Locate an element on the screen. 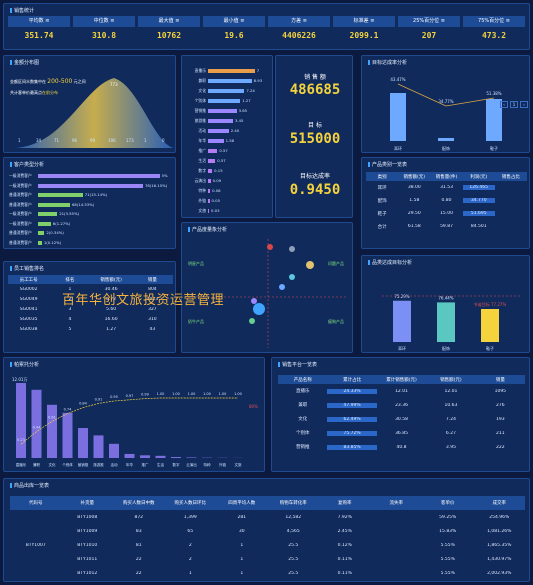 The image size is (533, 585). cat-cell: 配饰 is located at coordinates (382, 201).